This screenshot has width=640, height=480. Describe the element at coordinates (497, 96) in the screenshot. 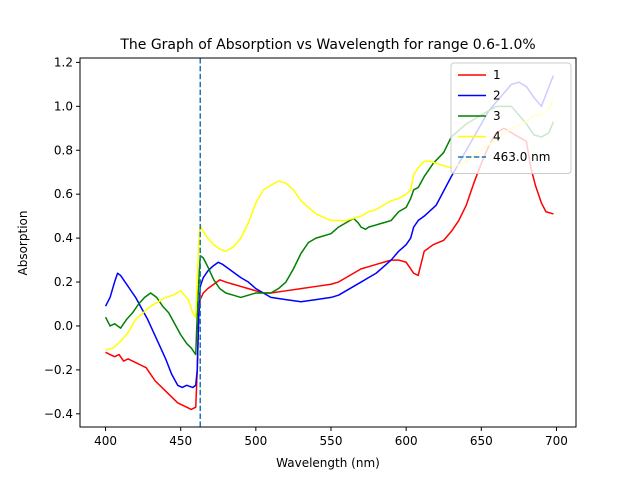

I see `legend-label: 2` at that location.